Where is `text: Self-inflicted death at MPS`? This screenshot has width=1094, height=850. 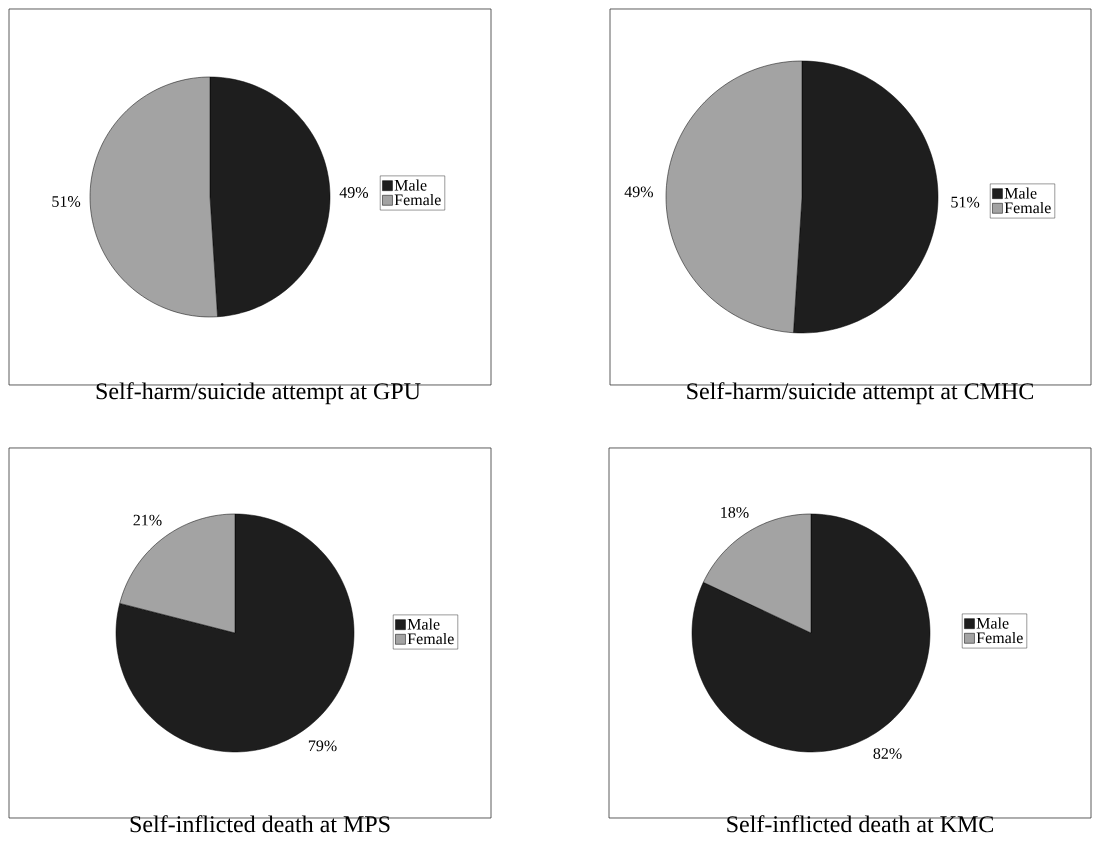
text: Self-inflicted death at MPS is located at coordinates (260, 824).